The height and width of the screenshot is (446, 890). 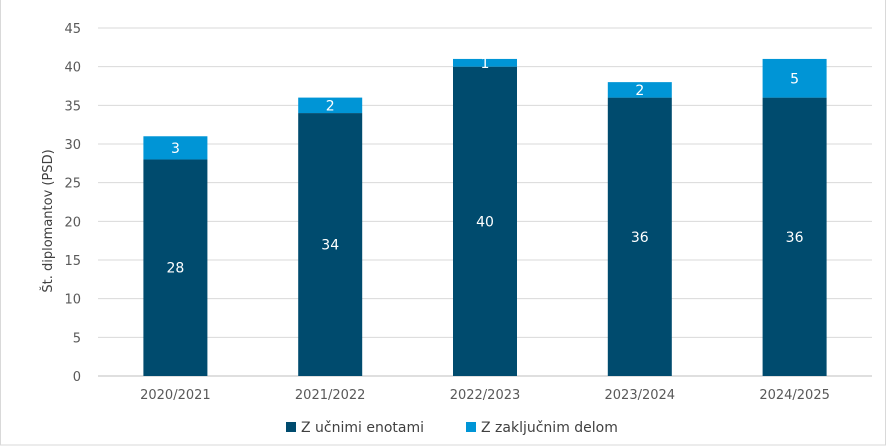 What do you see at coordinates (175, 395) in the screenshot?
I see `x-tick-2020-2021: 2020/2021` at bounding box center [175, 395].